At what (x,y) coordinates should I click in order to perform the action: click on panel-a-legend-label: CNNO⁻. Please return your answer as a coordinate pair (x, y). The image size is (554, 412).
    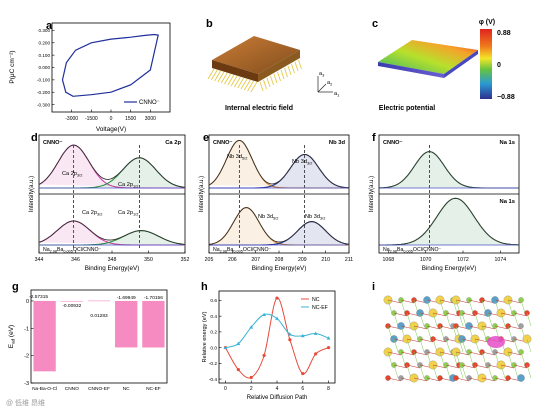
    Looking at the image, I should click on (149, 103).